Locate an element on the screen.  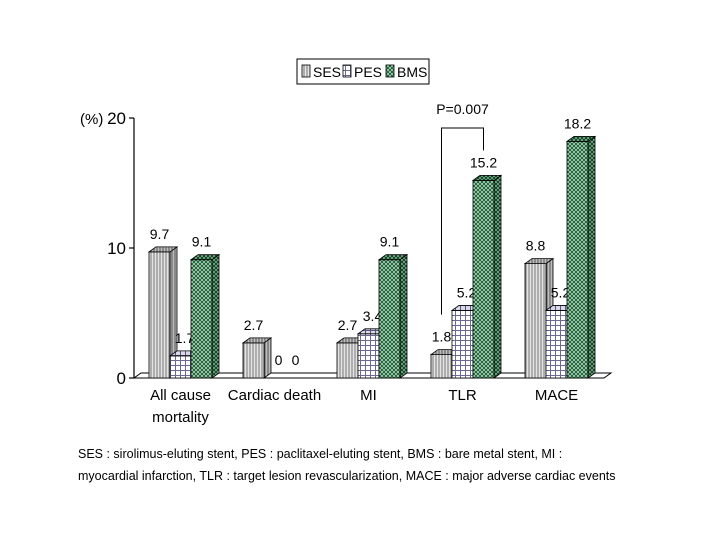
legend-swatch-pes is located at coordinates (347, 71).